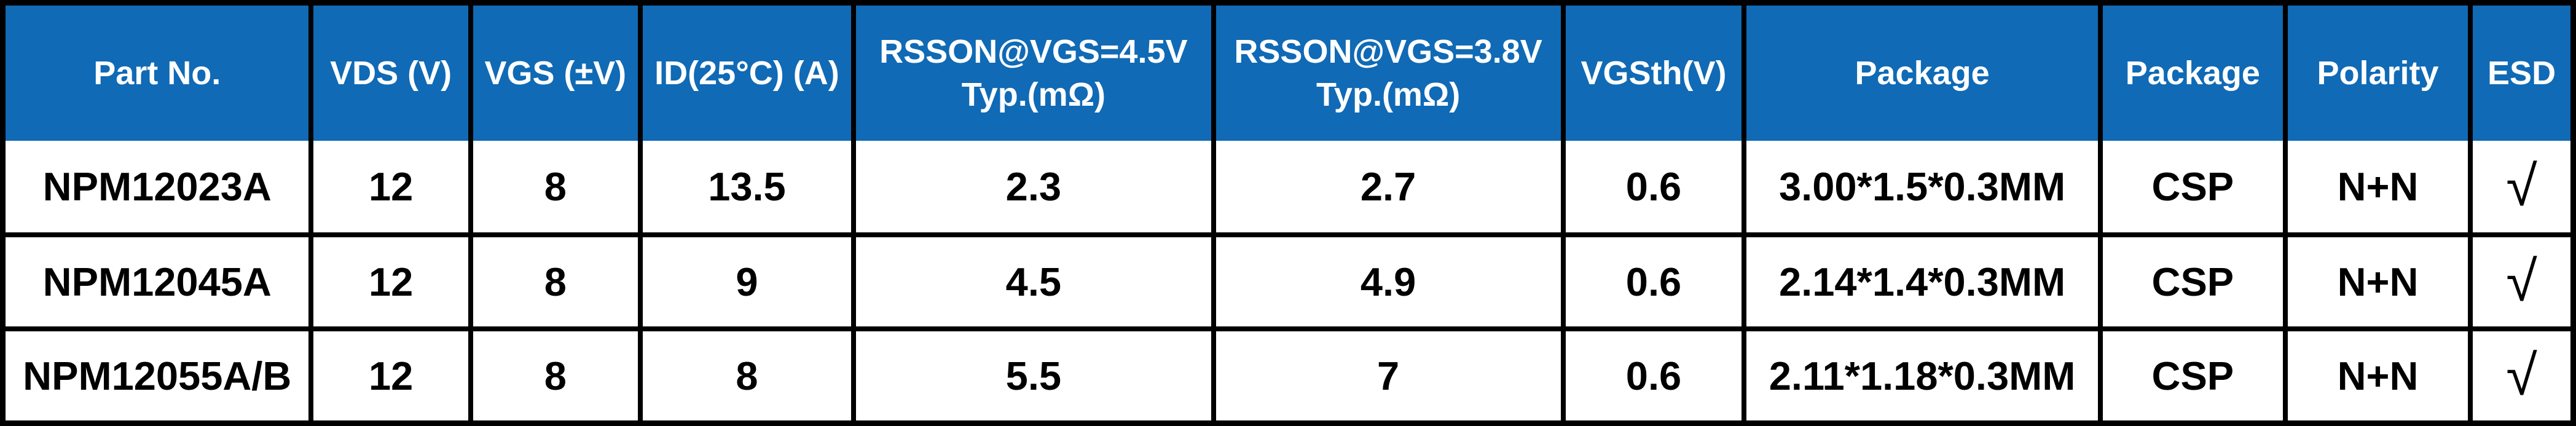 The height and width of the screenshot is (426, 2576). I want to click on cell-id-25c: 8, so click(747, 376).